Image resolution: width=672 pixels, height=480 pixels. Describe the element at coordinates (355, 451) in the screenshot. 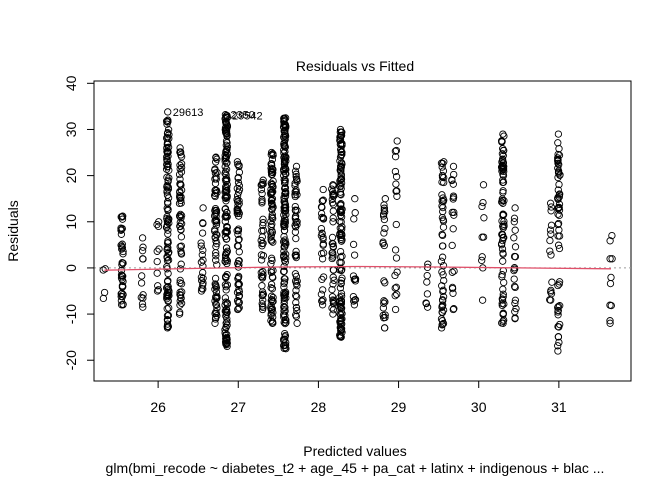

I see `x-axis-label: Predicted values` at that location.